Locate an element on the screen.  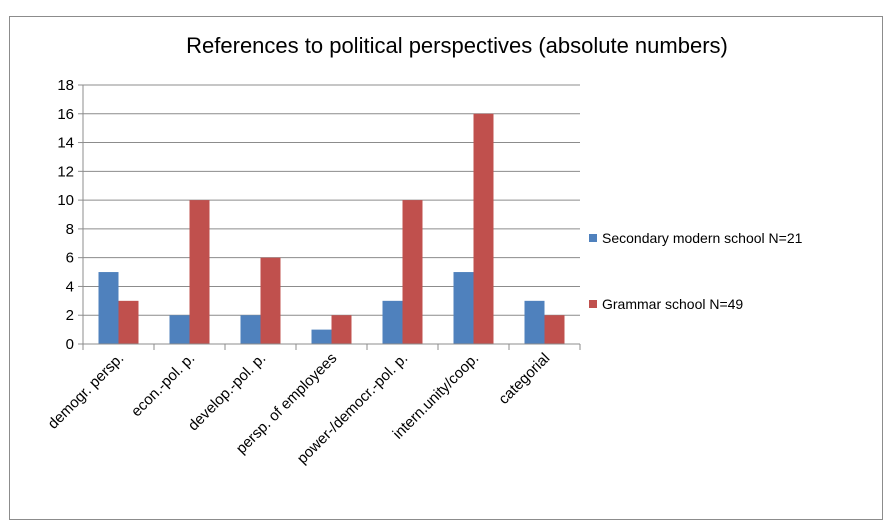
x-tick-label: demogr. persp. is located at coordinates (86, 391).